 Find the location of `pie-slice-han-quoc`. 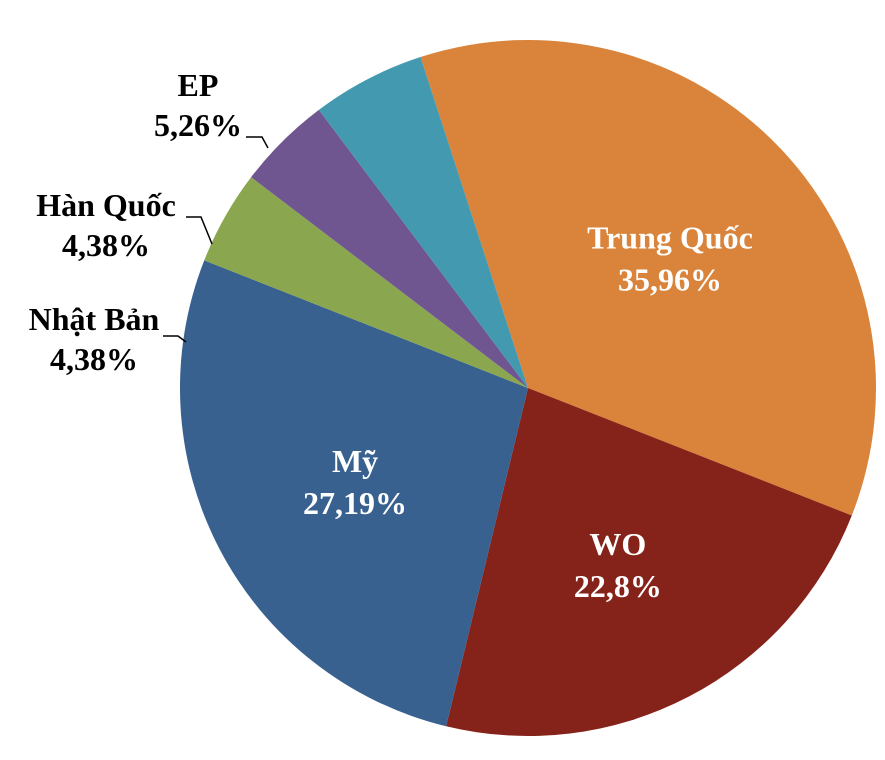

pie-slice-han-quoc is located at coordinates (389, 248).